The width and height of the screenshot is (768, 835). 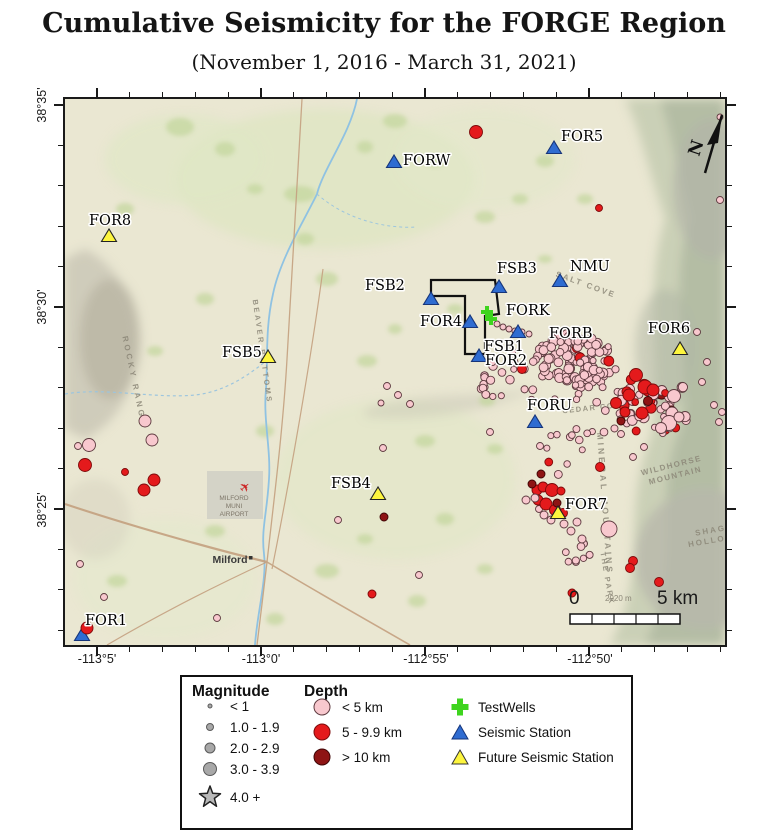 I want to click on station-label-FSB3: FSB3, so click(x=517, y=269).